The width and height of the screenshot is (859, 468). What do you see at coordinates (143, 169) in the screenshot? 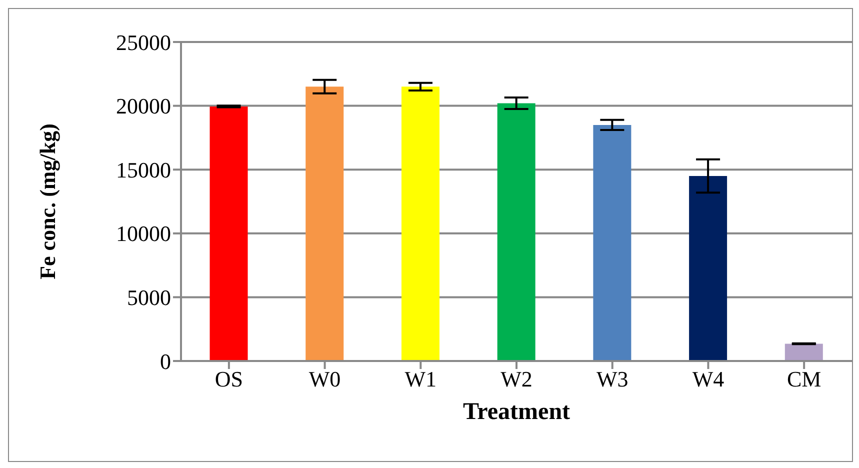
I see `y-tick-label: 15000` at bounding box center [143, 169].